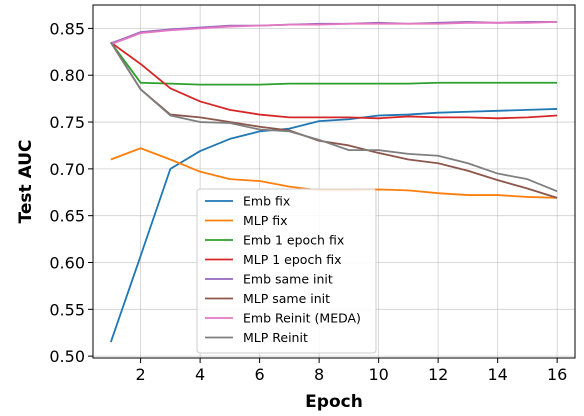 This screenshot has width=584, height=416. What do you see at coordinates (319, 374) in the screenshot?
I see `x-tick-label: 8` at bounding box center [319, 374].